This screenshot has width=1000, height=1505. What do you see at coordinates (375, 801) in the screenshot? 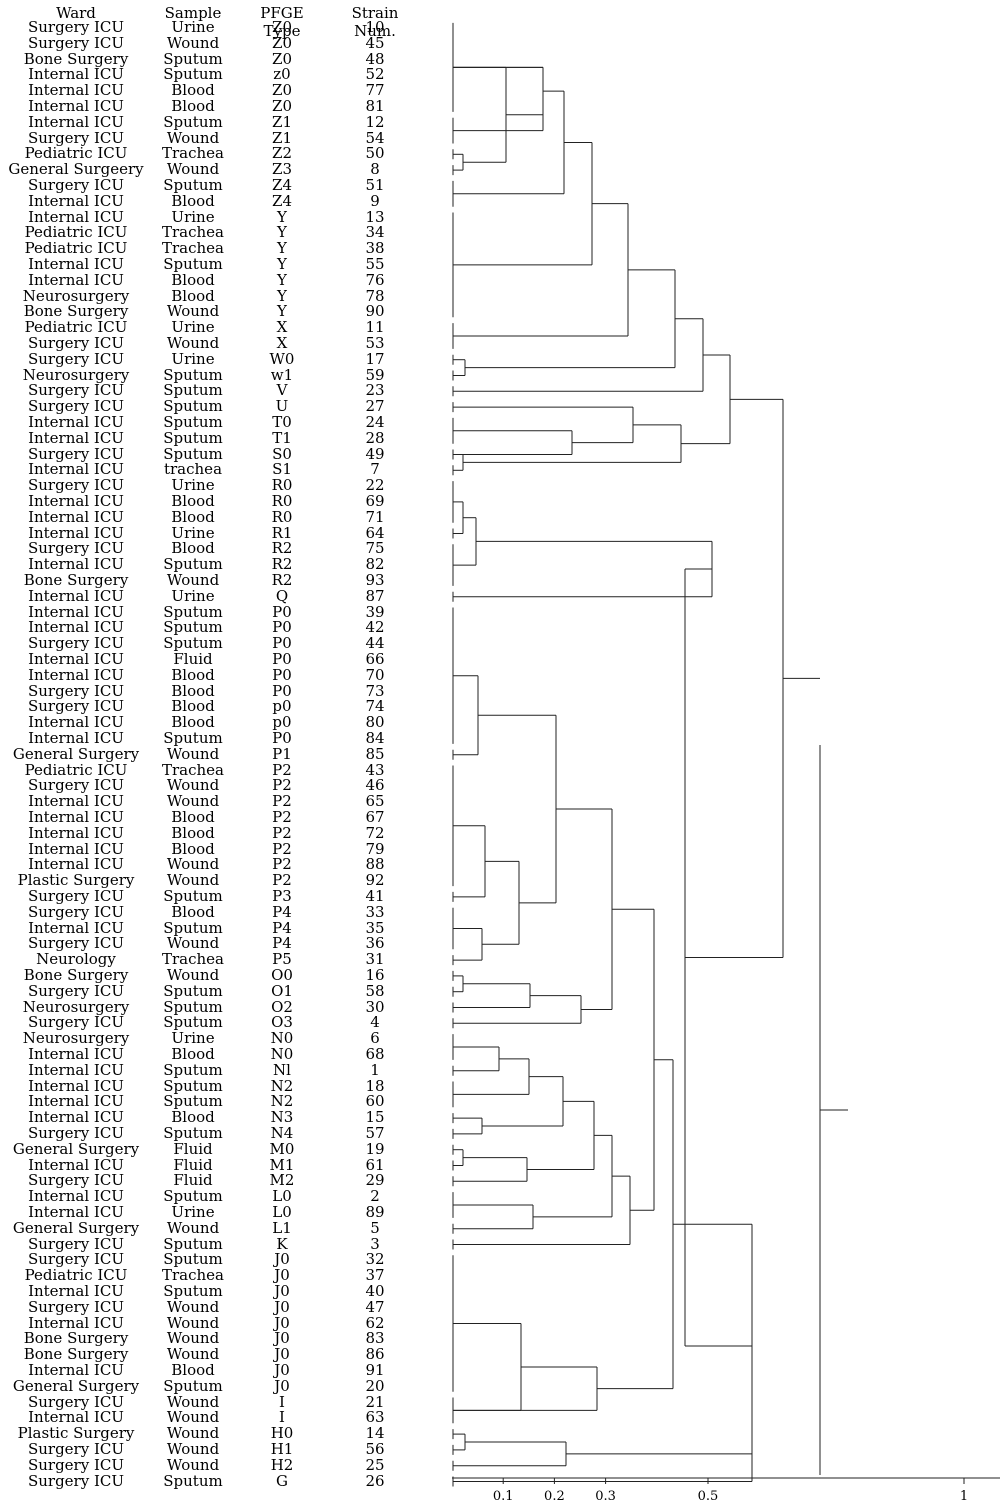
I see `strain-num-cell: 65` at bounding box center [375, 801].